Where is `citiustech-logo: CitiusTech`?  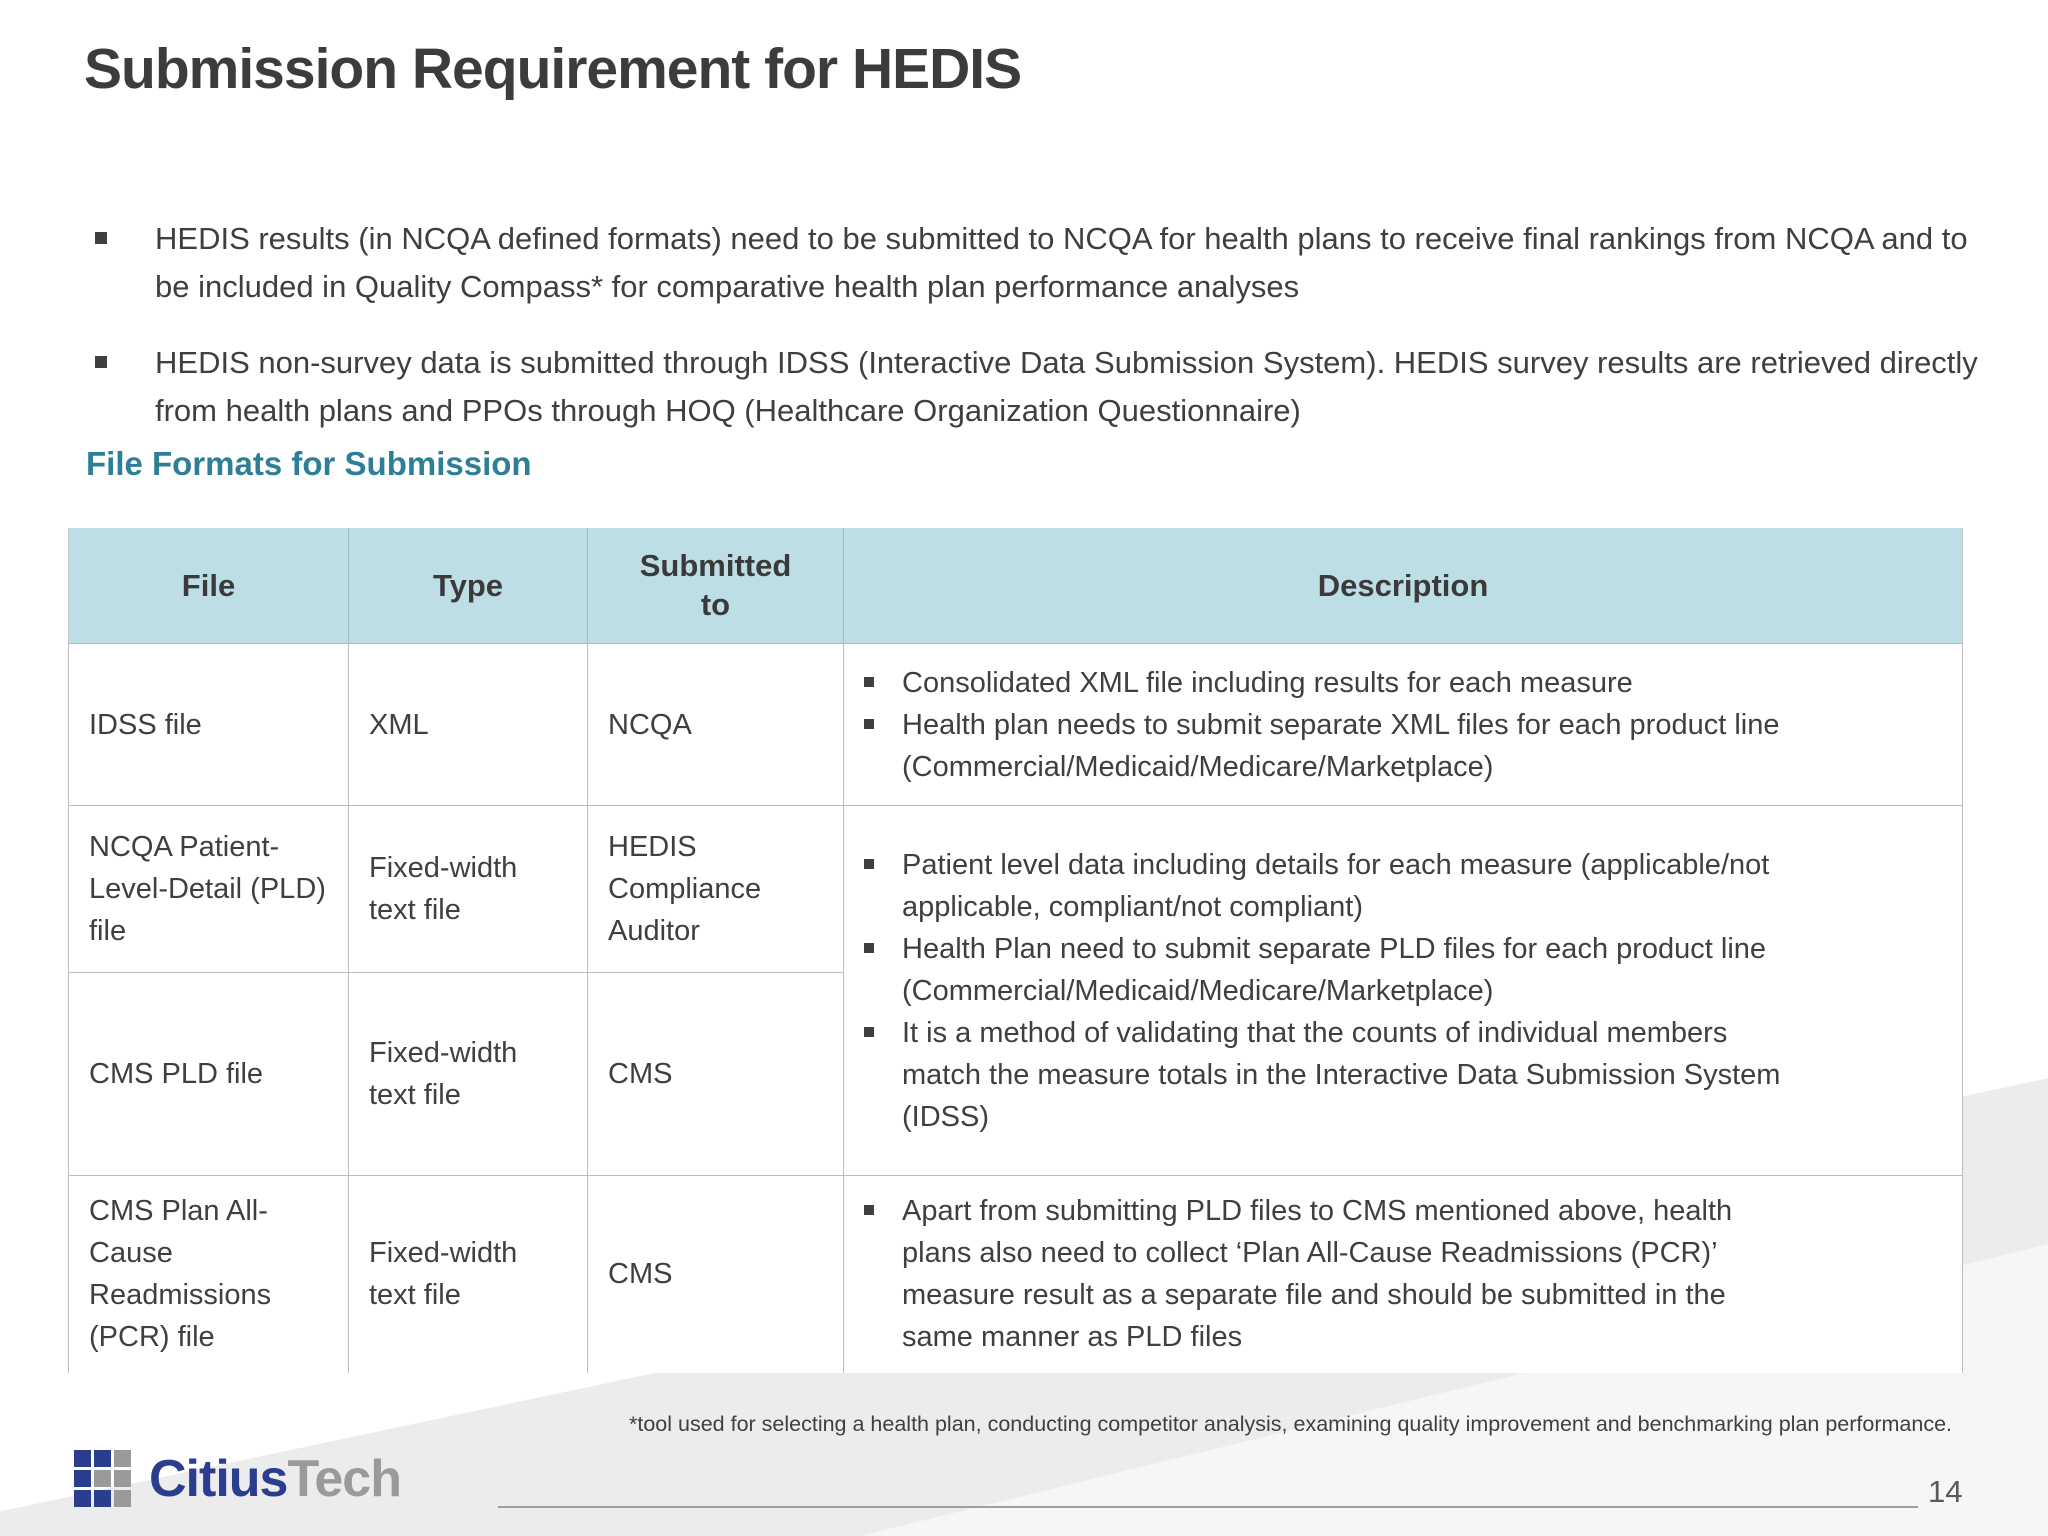 citiustech-logo: CitiusTech is located at coordinates (238, 1478).